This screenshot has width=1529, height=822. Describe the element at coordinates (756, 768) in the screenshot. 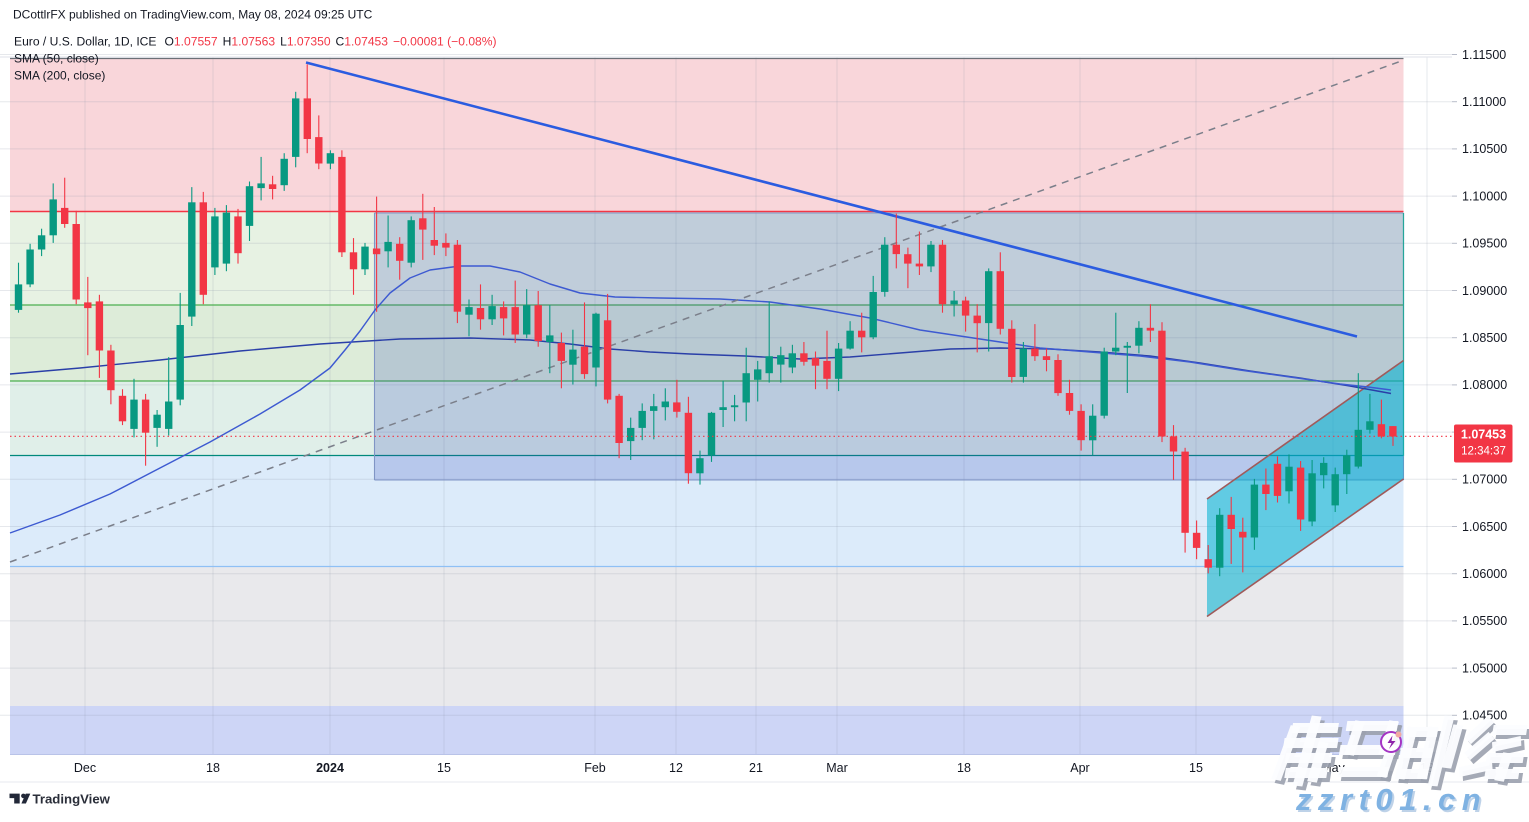

I see `svg-text: 21` at that location.